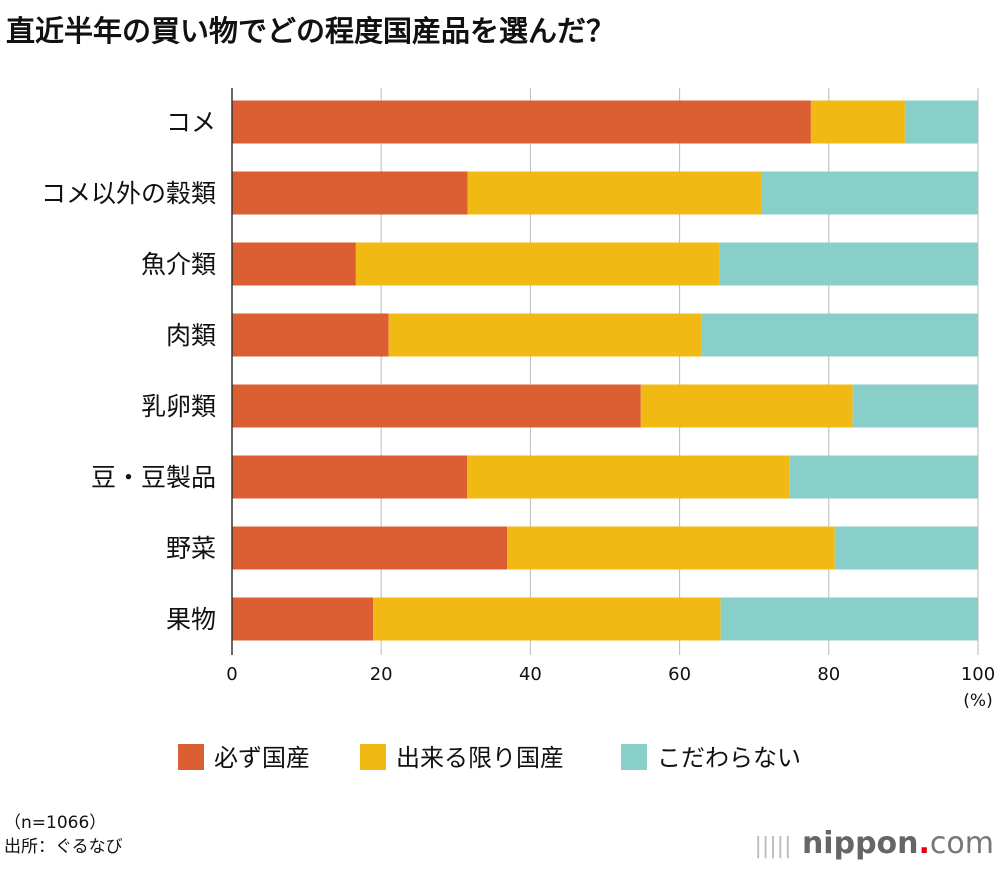 The height and width of the screenshot is (870, 1000). What do you see at coordinates (530, 674) in the screenshot?
I see `x-tick-label: 40` at bounding box center [530, 674].